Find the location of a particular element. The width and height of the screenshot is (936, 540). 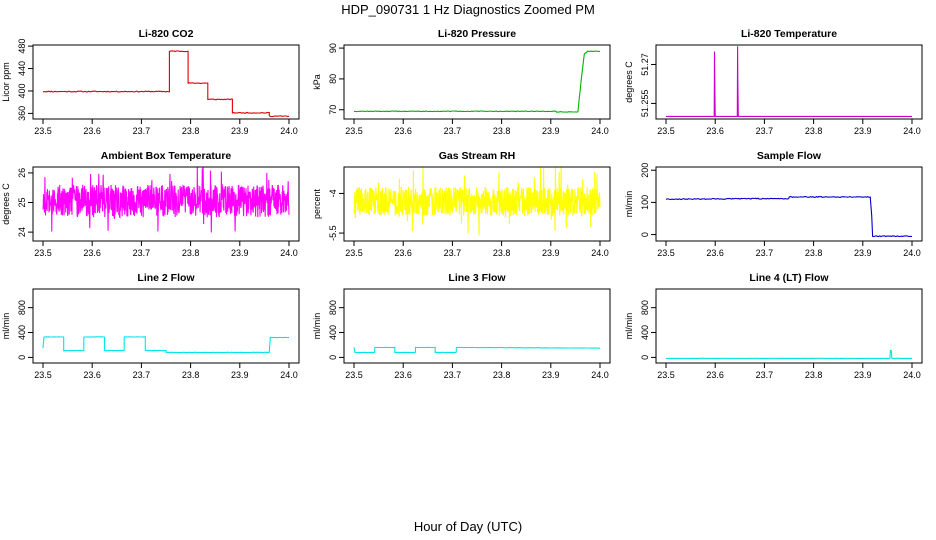

y-tick-label: 200 is located at coordinates (645, 170).